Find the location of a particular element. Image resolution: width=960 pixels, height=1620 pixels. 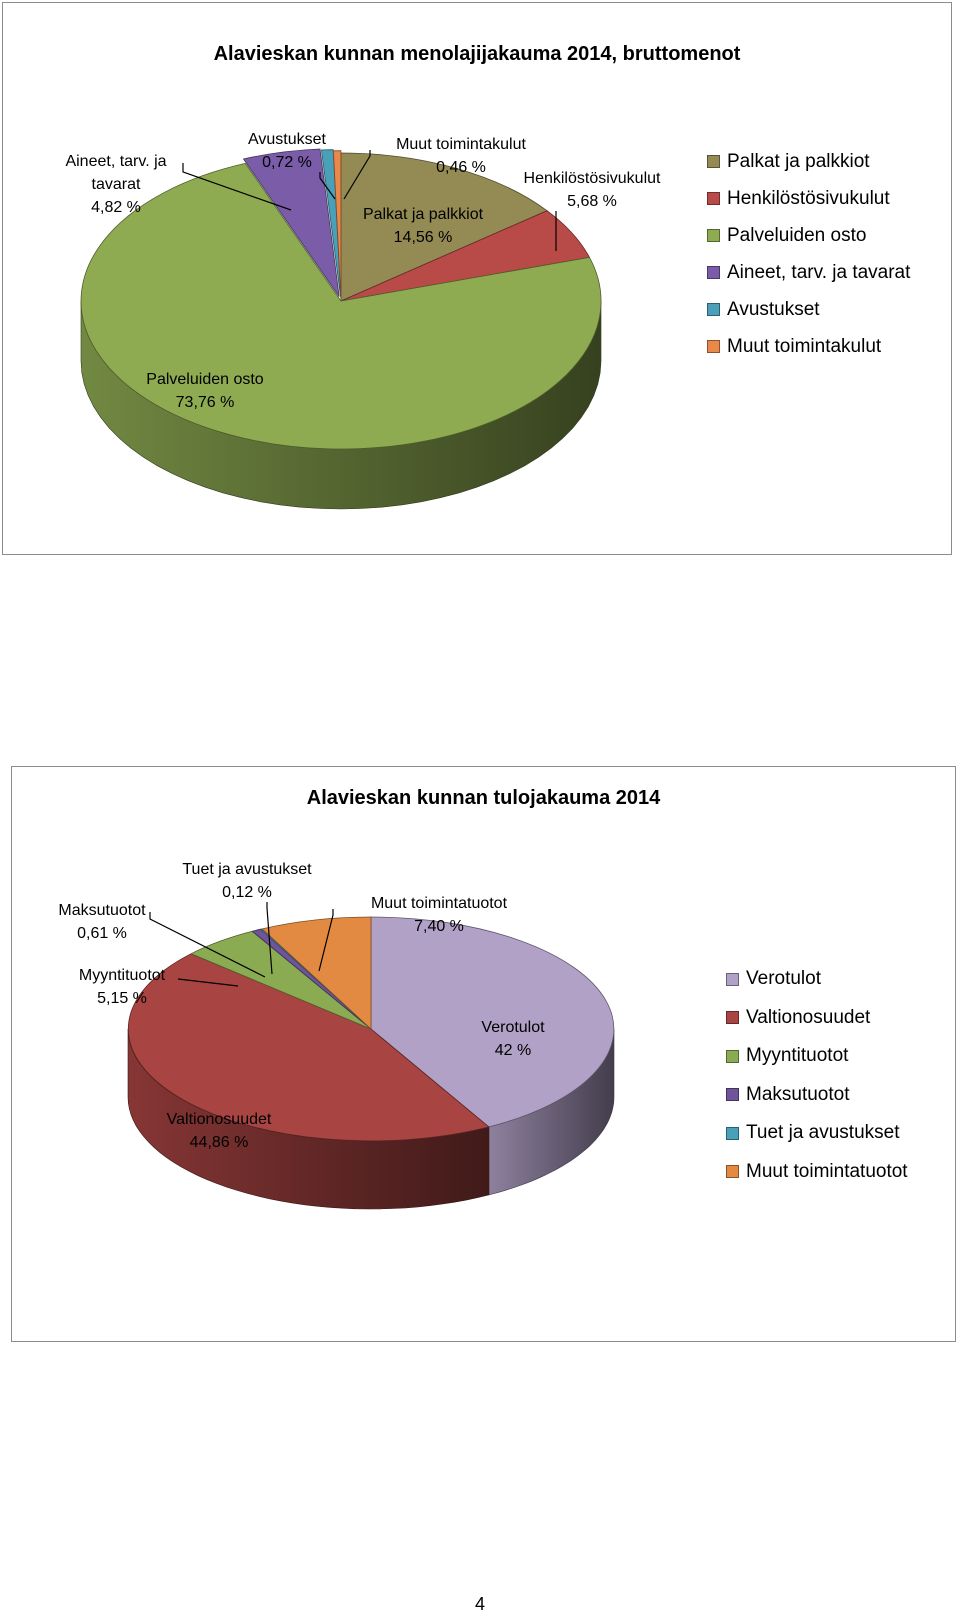

data-label-tuet-ja-avustukset: 0,12 % is located at coordinates (247, 892).